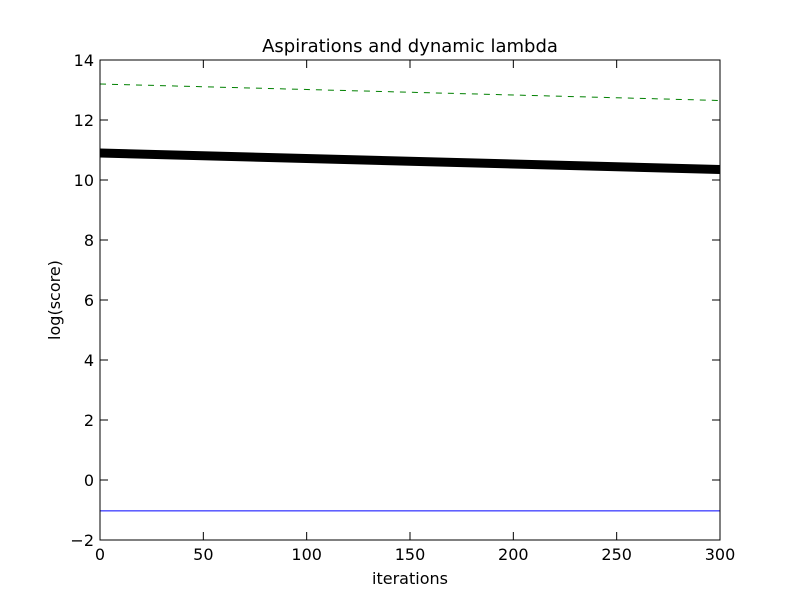  What do you see at coordinates (89, 300) in the screenshot?
I see `y-tick-label: 6` at bounding box center [89, 300].